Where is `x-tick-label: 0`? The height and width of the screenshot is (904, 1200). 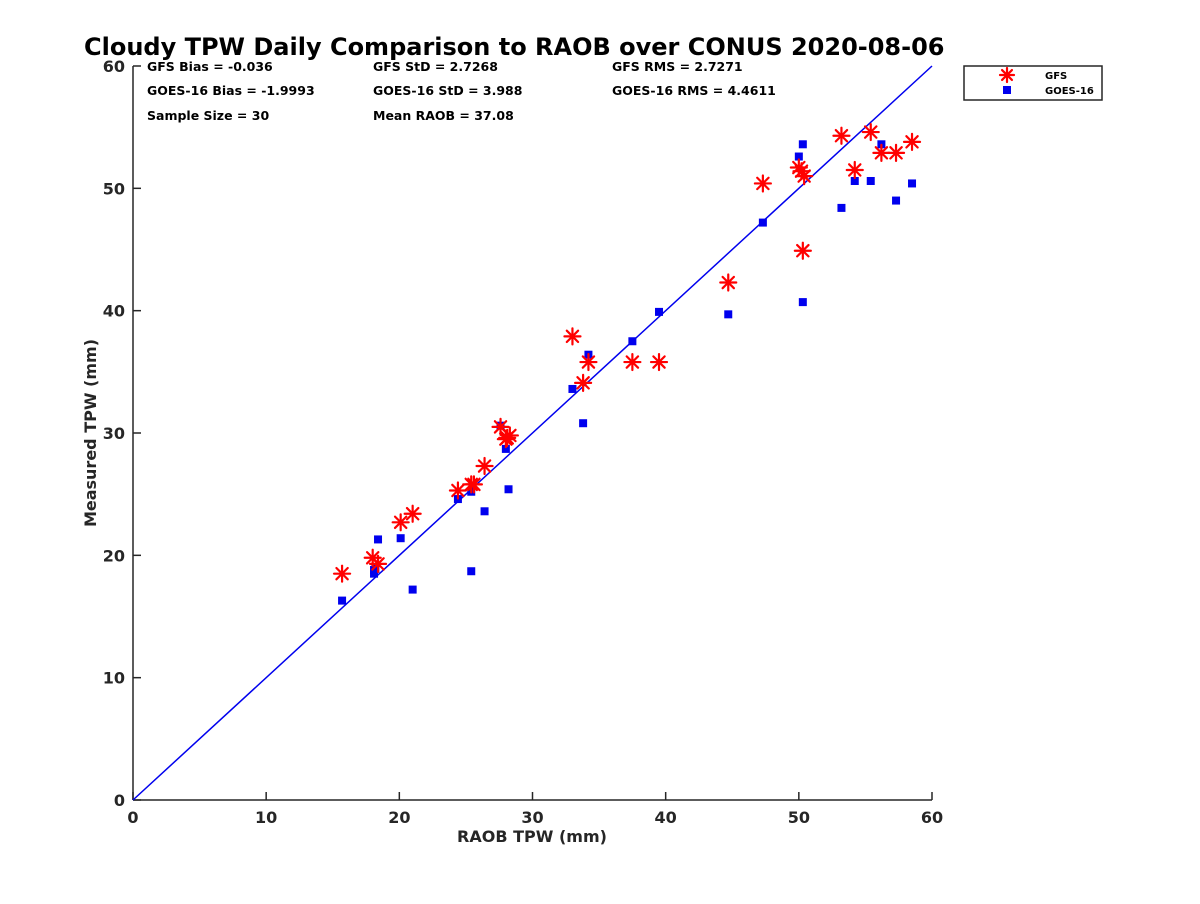 x-tick-label: 0 is located at coordinates (132, 817).